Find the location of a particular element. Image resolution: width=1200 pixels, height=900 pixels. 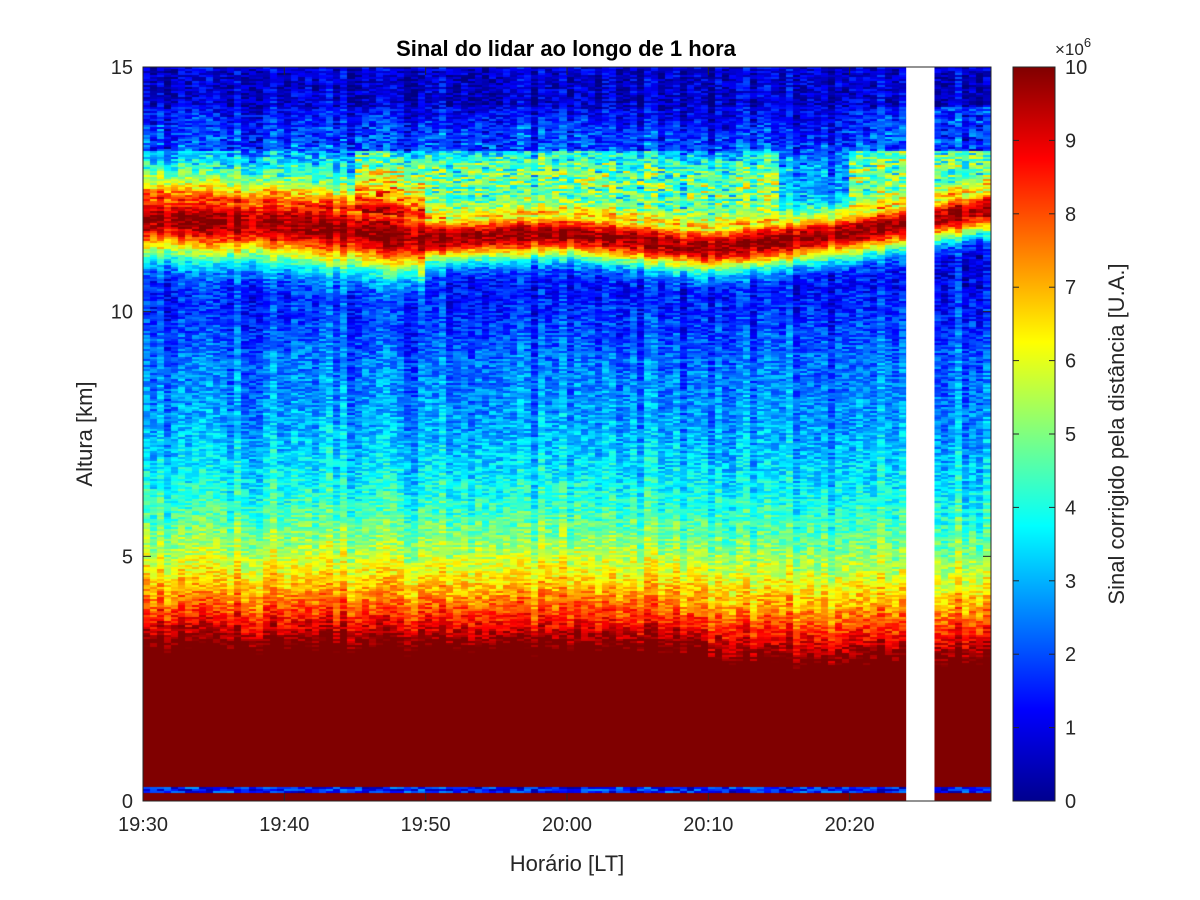

y-tick-label: 10 is located at coordinates (122, 313).